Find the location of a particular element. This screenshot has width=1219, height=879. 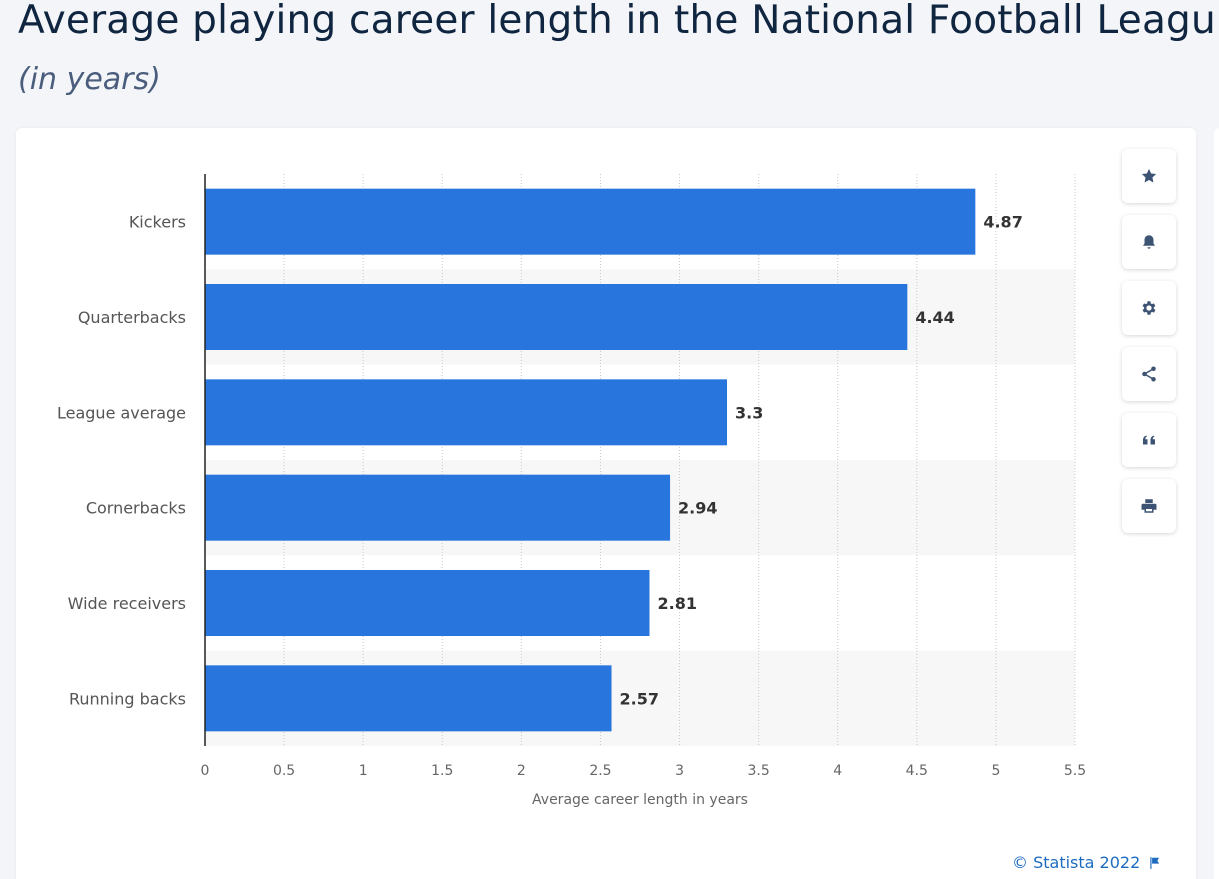

value-label: 4.87 is located at coordinates (1002, 222).